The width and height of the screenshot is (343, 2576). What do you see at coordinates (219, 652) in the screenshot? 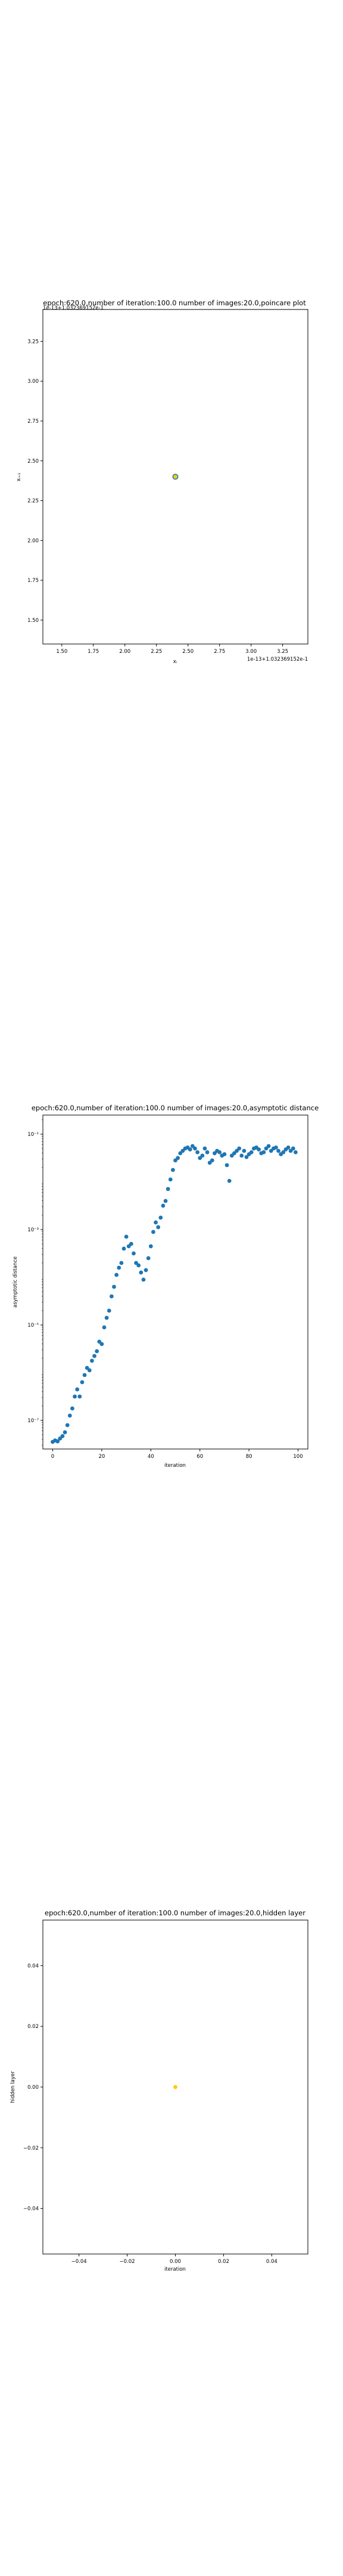
I see `x-tick-label: 2.75` at bounding box center [219, 652].